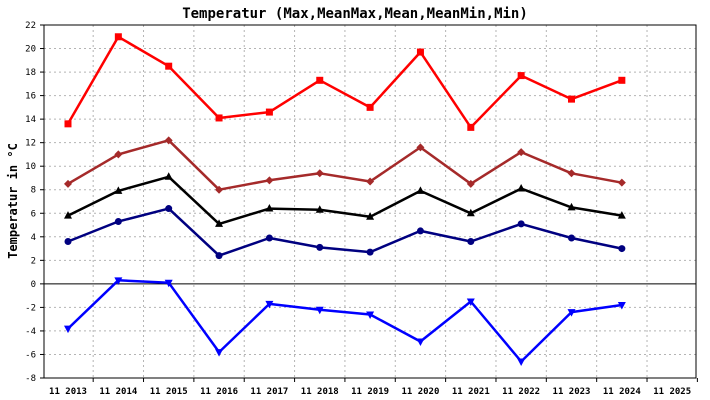 The width and height of the screenshot is (710, 400). What do you see at coordinates (33, 285) in the screenshot?
I see `y-tick-label: 0` at bounding box center [33, 285].